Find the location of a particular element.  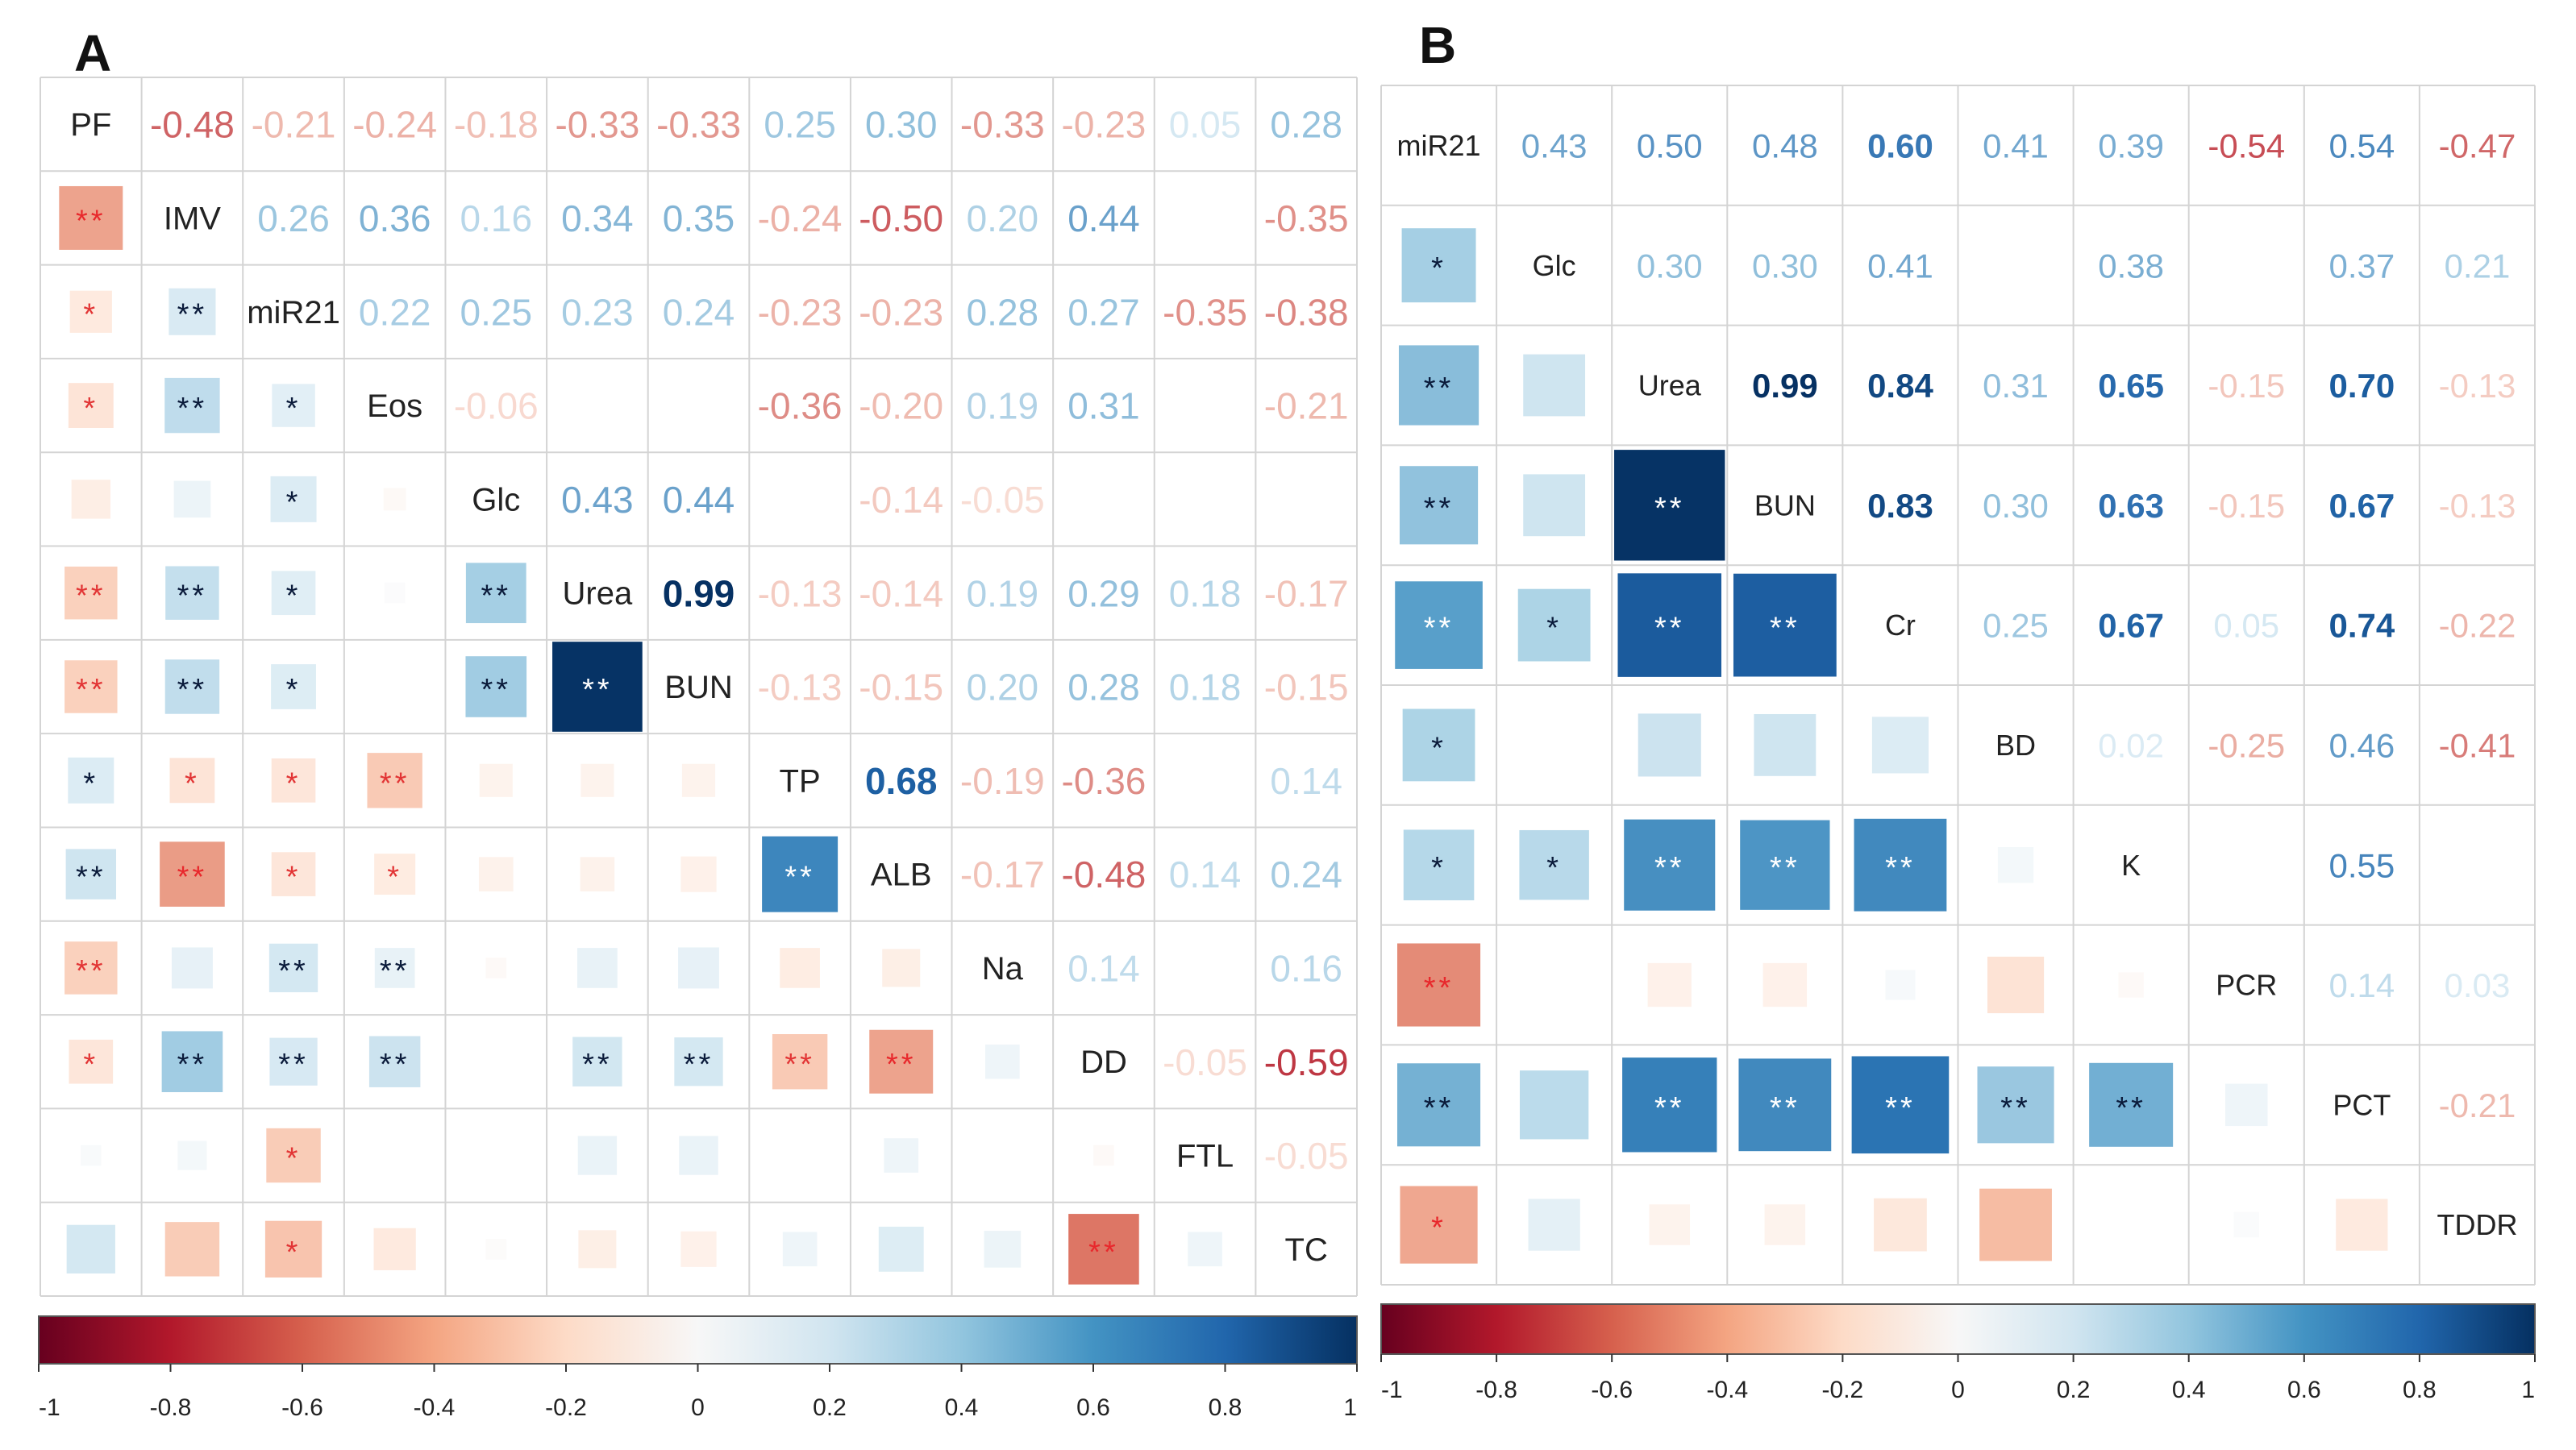

colorbar-tick-label: -0.4 is located at coordinates (1727, 1390).